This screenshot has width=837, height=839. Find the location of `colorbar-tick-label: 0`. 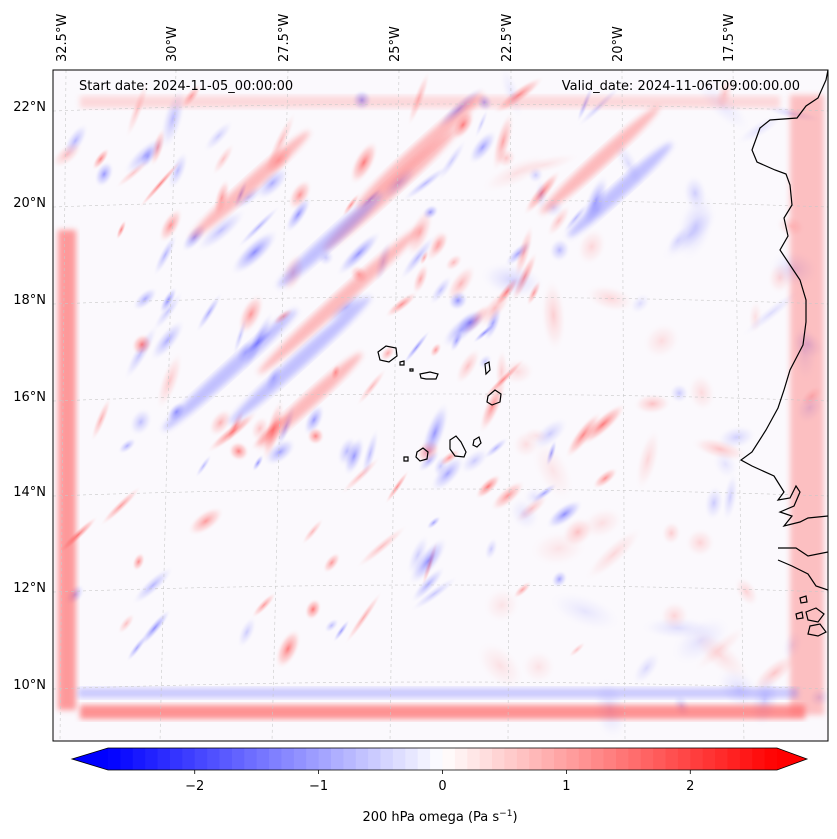

colorbar-tick-label: 0 is located at coordinates (442, 786).